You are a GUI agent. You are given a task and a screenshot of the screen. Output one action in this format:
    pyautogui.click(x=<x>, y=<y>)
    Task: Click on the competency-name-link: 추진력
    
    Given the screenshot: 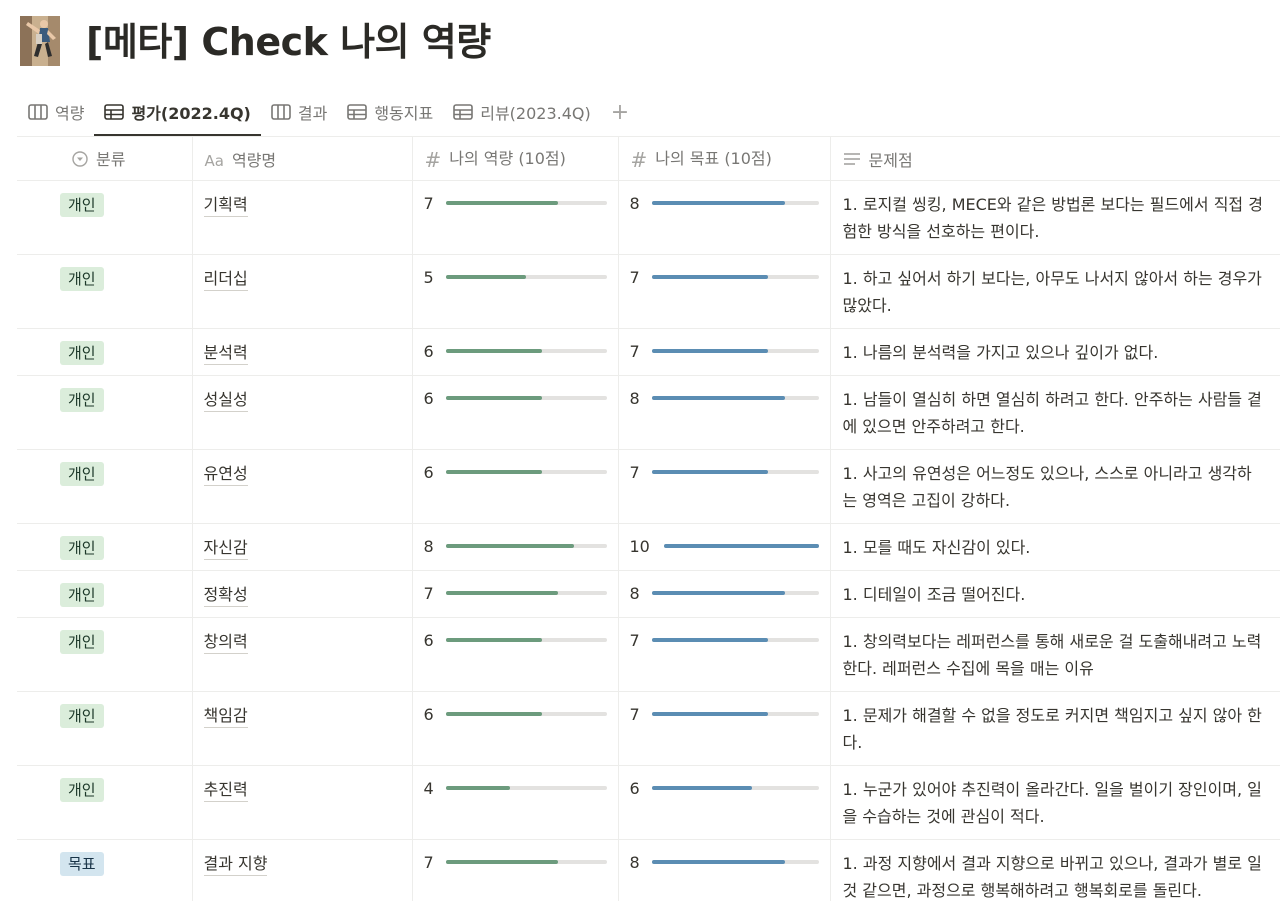 What is the action you would take?
    pyautogui.click(x=225, y=789)
    